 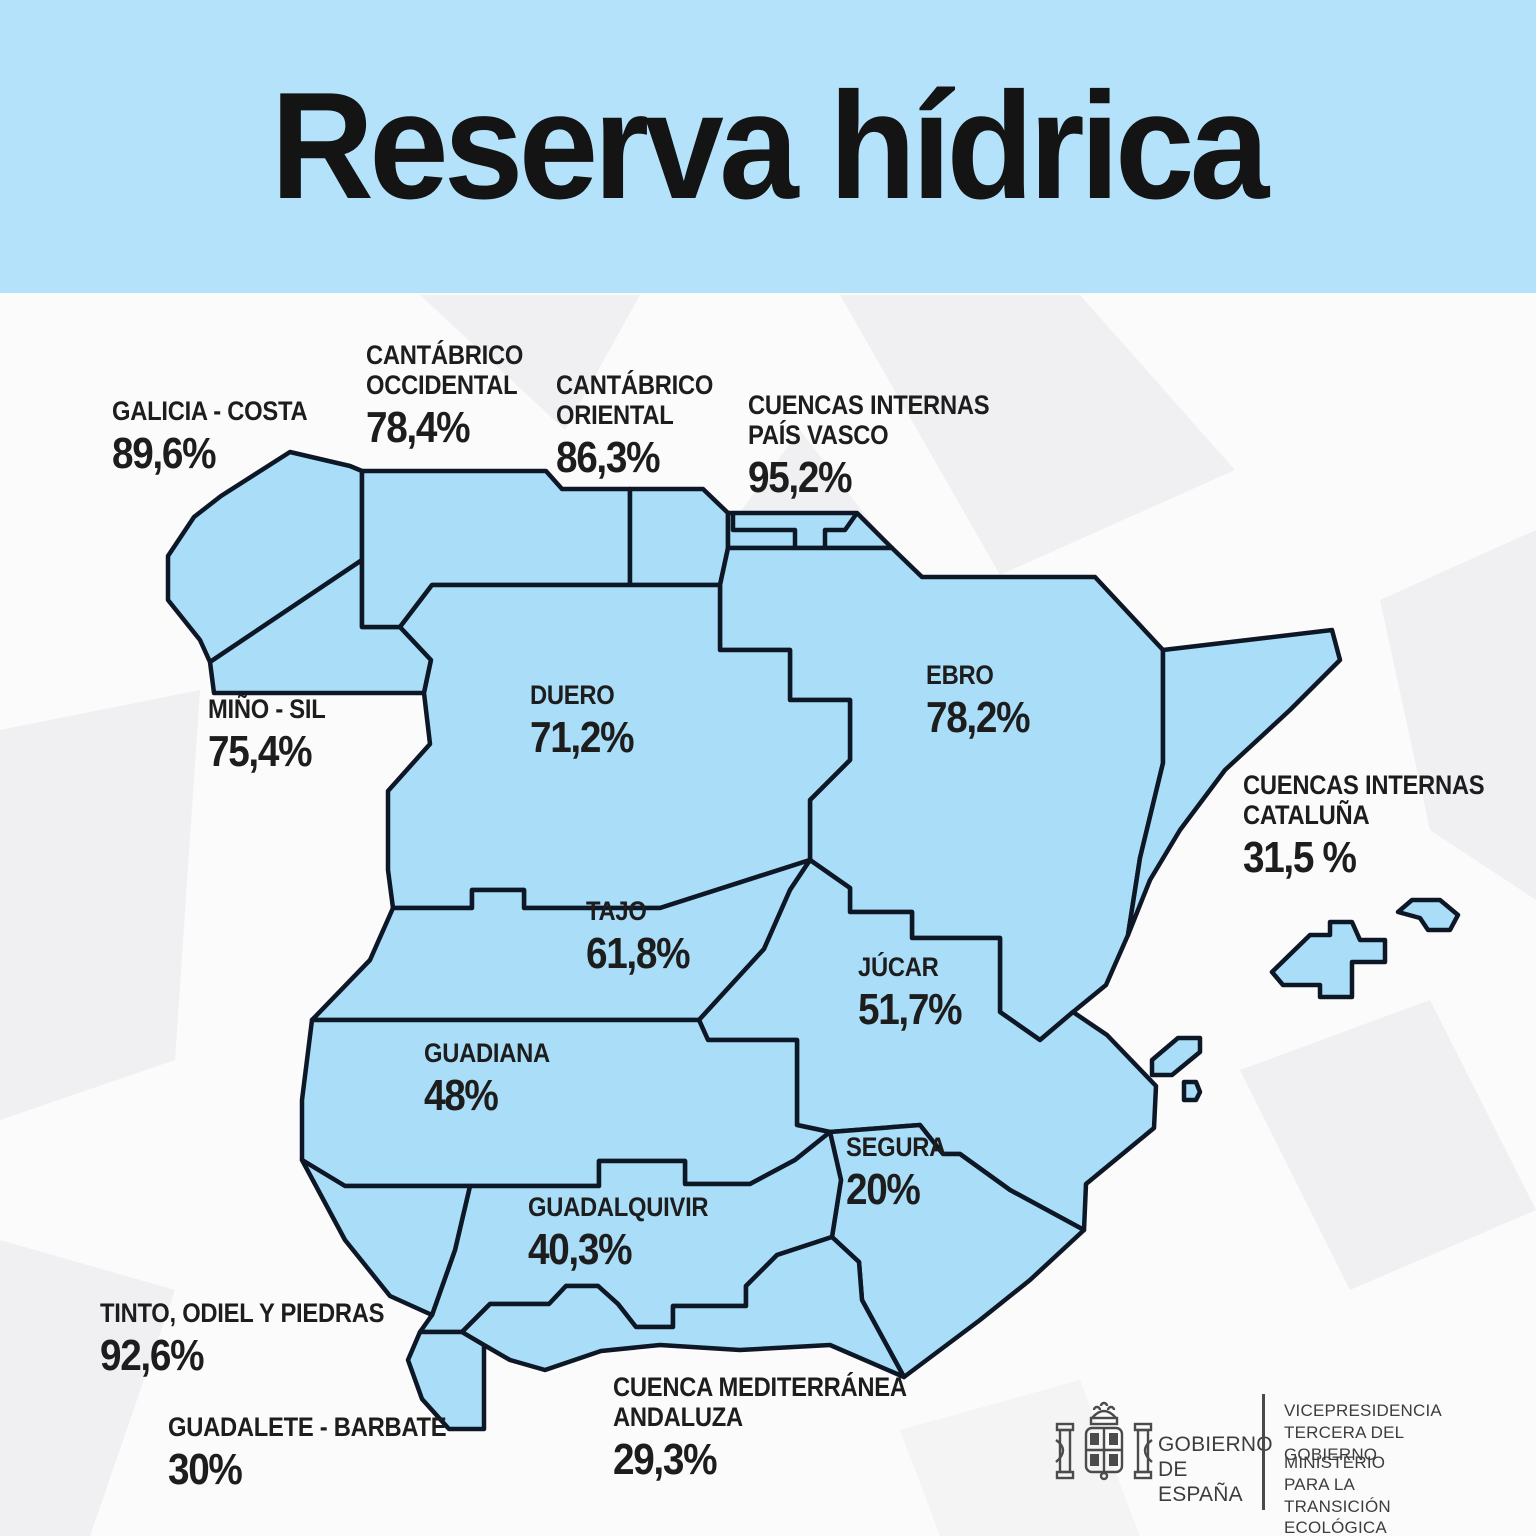 I want to click on island-mallorca, so click(x=1328, y=959).